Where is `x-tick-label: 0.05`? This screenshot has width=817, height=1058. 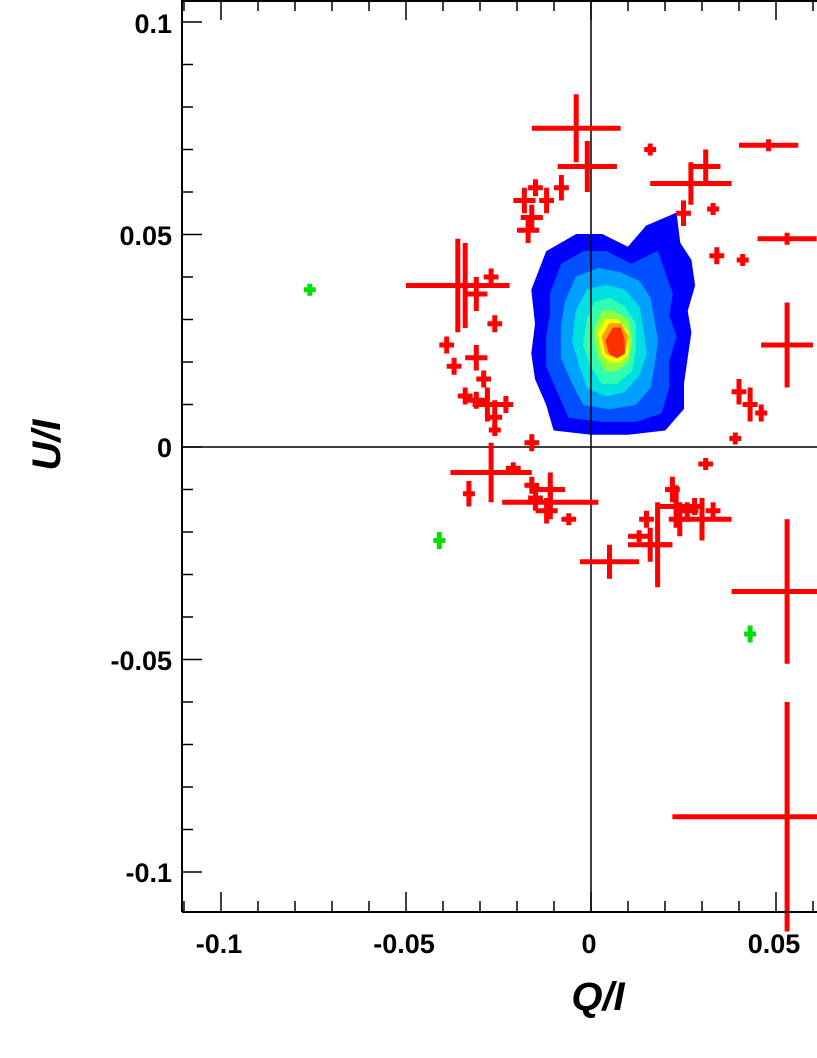
x-tick-label: 0.05 is located at coordinates (774, 944).